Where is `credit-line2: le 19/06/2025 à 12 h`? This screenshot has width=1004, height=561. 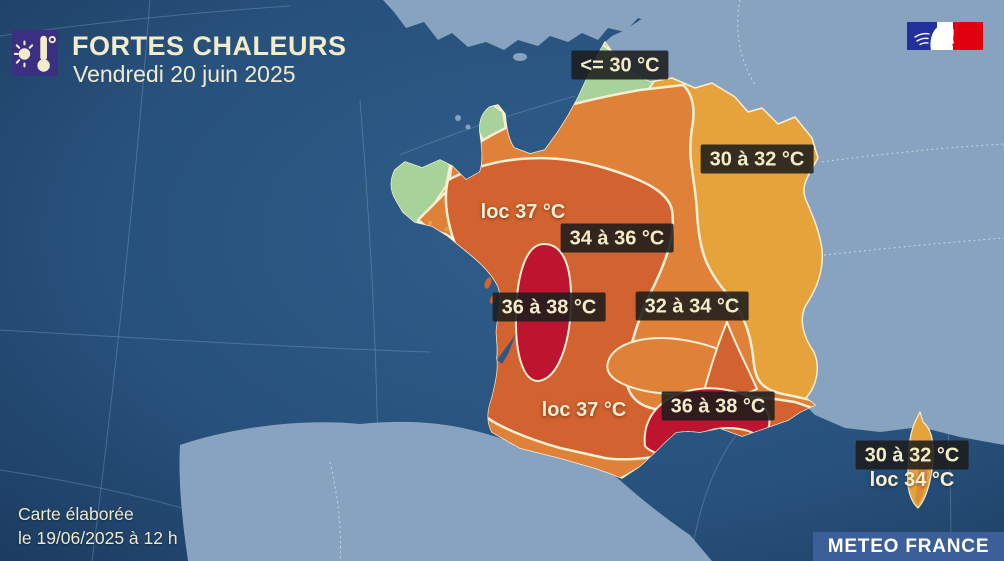 credit-line2: le 19/06/2025 à 12 h is located at coordinates (98, 538).